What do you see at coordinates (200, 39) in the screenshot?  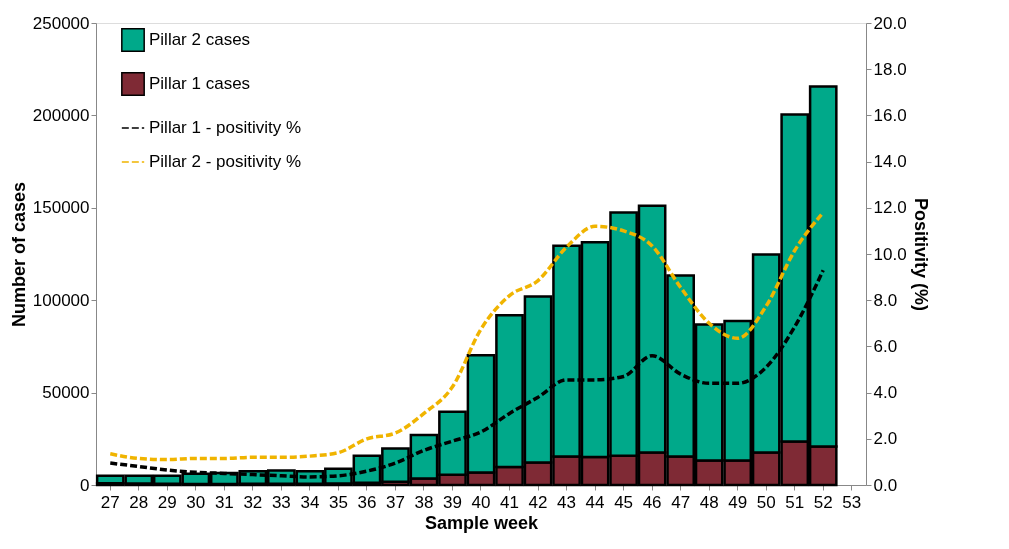 I see `legend-label: Pillar 2 cases` at bounding box center [200, 39].